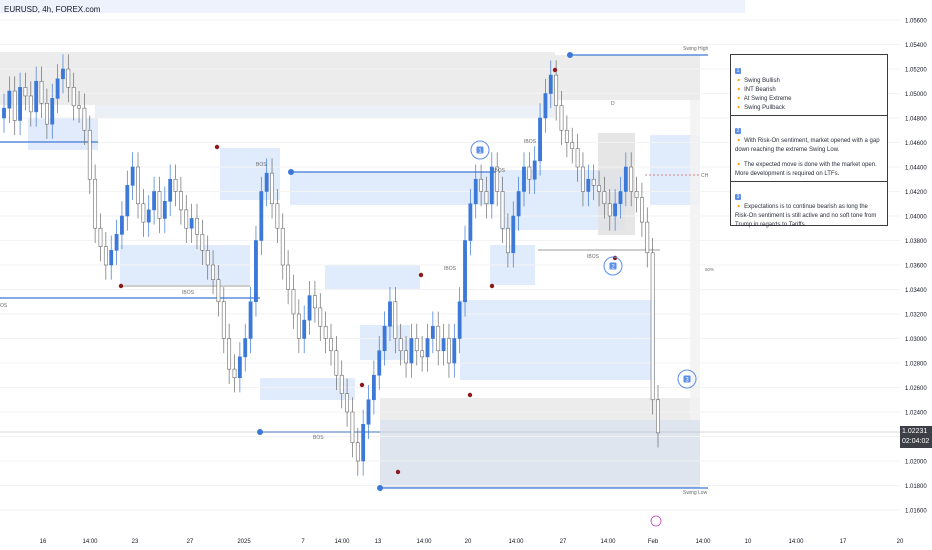 The width and height of the screenshot is (932, 550). Describe the element at coordinates (755, 90) in the screenshot. I see `note-line: 🔸 INT Bearish` at that location.